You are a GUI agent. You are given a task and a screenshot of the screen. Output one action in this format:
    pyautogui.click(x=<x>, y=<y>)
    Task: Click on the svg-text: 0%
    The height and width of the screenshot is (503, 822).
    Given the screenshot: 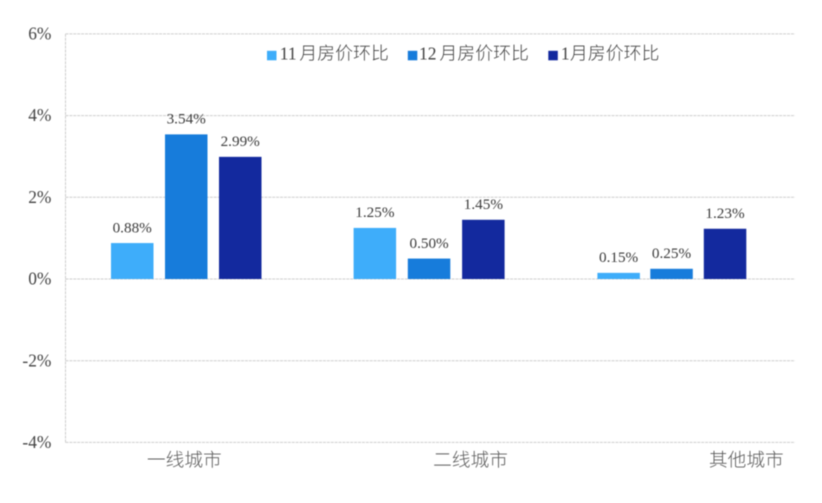 What is the action you would take?
    pyautogui.click(x=39, y=279)
    